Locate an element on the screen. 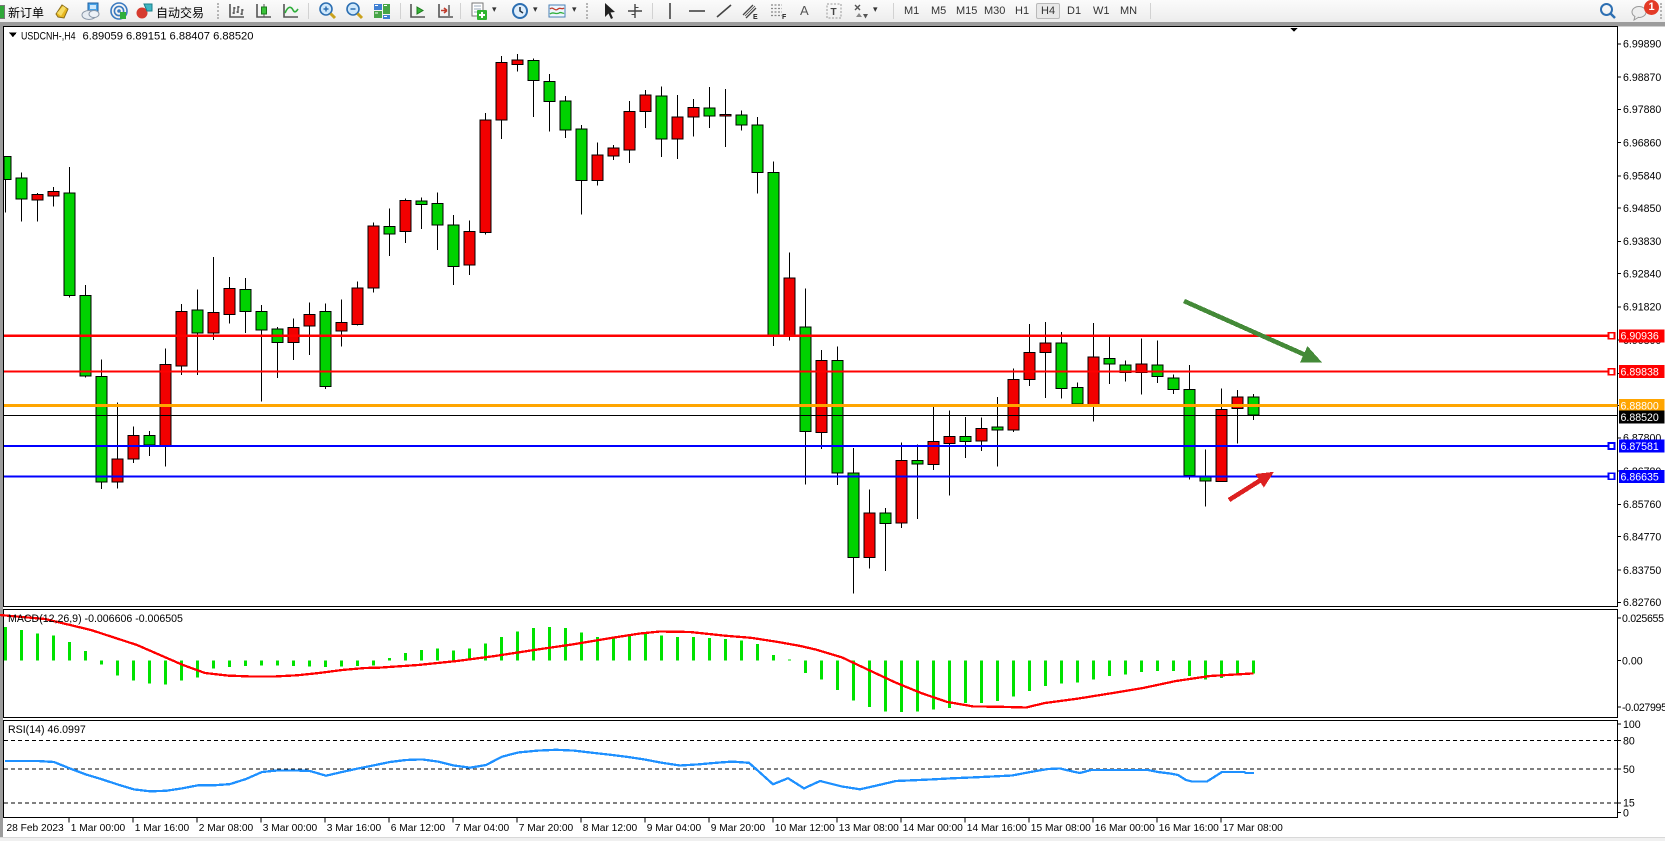 Image resolution: width=1665 pixels, height=841 pixels. svg-text: 6.83750 is located at coordinates (1642, 571).